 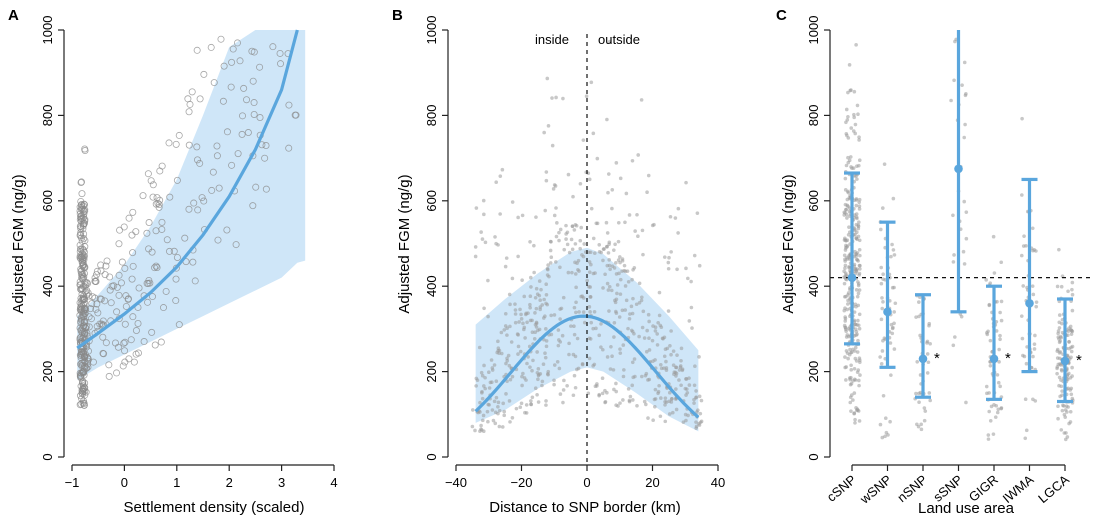 I want to click on category-label: wSNP, so click(x=875, y=489).